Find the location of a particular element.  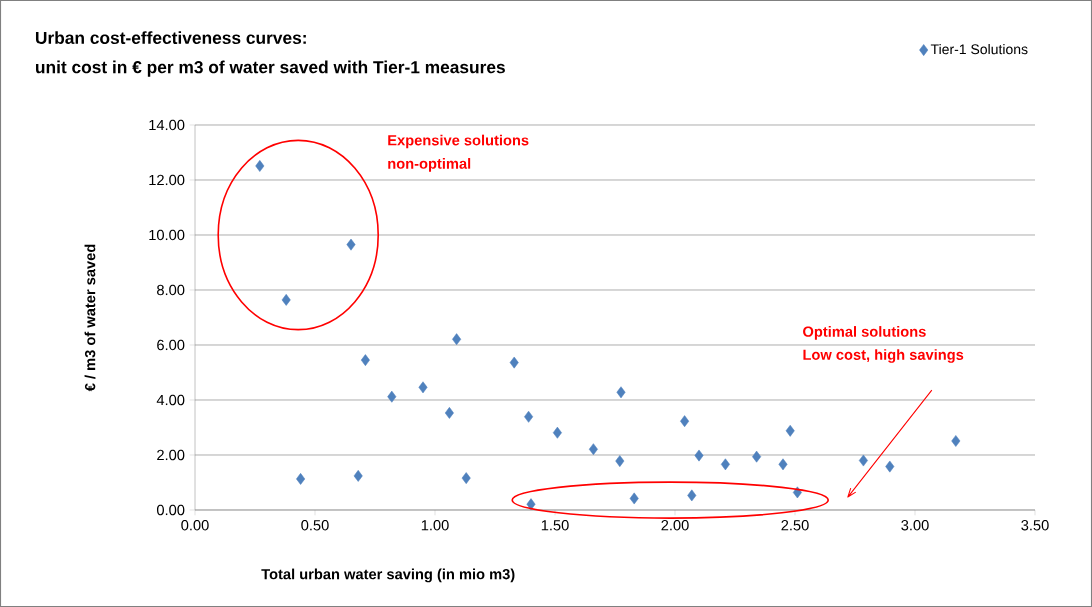

legend-label: Tier-1 Solutions is located at coordinates (979, 49).